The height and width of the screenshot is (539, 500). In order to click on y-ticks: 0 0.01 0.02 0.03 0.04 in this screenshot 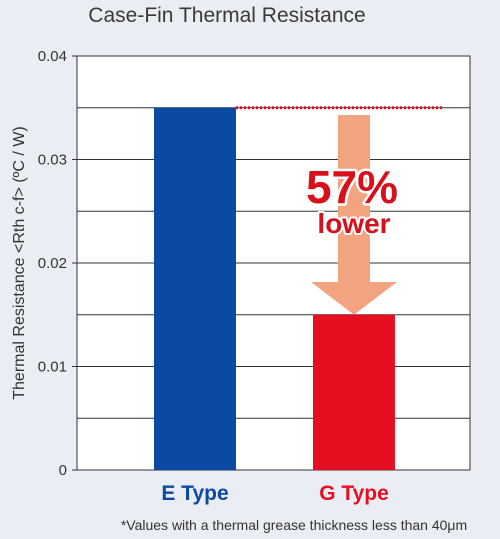, I will do `click(57, 263)`.